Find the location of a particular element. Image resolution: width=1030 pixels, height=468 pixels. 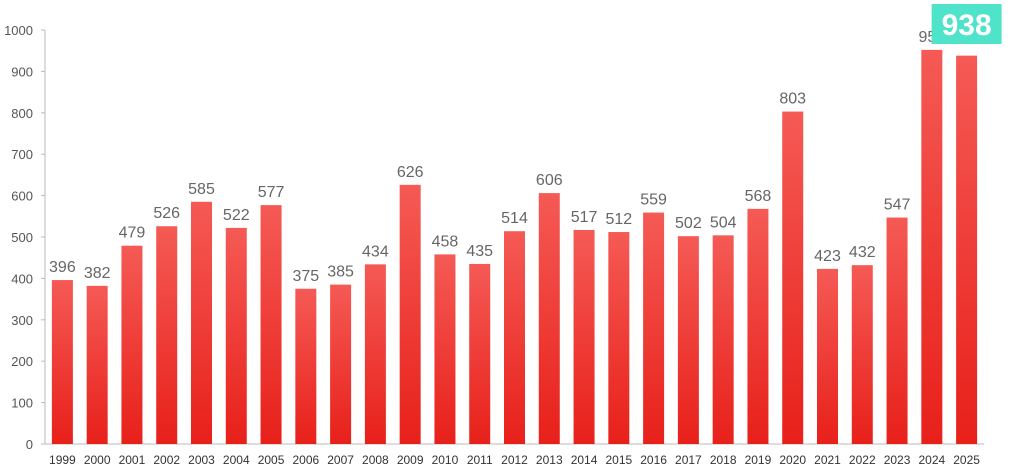

highlight-callout: 938 is located at coordinates (966, 24).